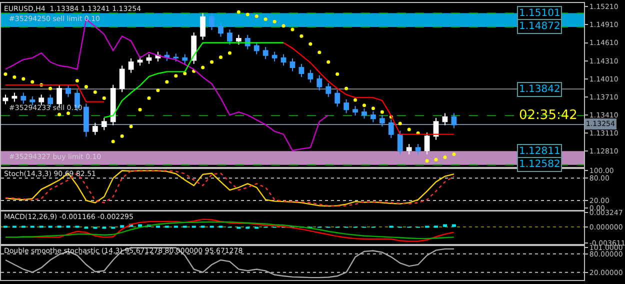 The width and height of the screenshot is (625, 284). What do you see at coordinates (539, 89) in the screenshot?
I see `annotation: 1.13842` at bounding box center [539, 89].